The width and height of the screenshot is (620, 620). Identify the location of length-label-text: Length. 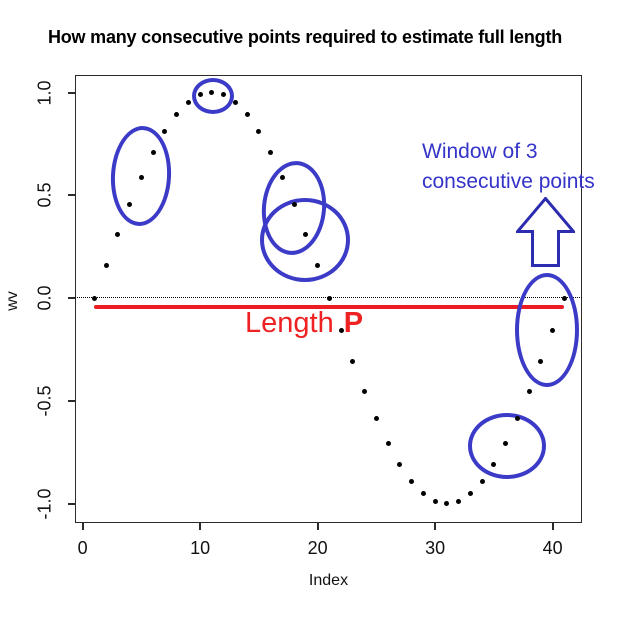
(289, 323).